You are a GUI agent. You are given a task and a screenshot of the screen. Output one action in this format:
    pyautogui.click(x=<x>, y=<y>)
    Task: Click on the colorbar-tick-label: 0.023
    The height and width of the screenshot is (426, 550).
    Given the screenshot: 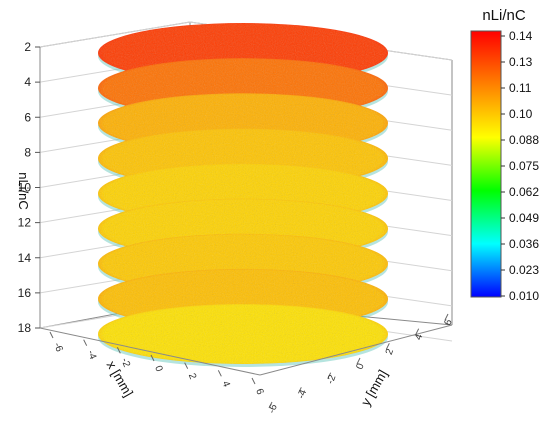 What is the action you would take?
    pyautogui.click(x=524, y=270)
    